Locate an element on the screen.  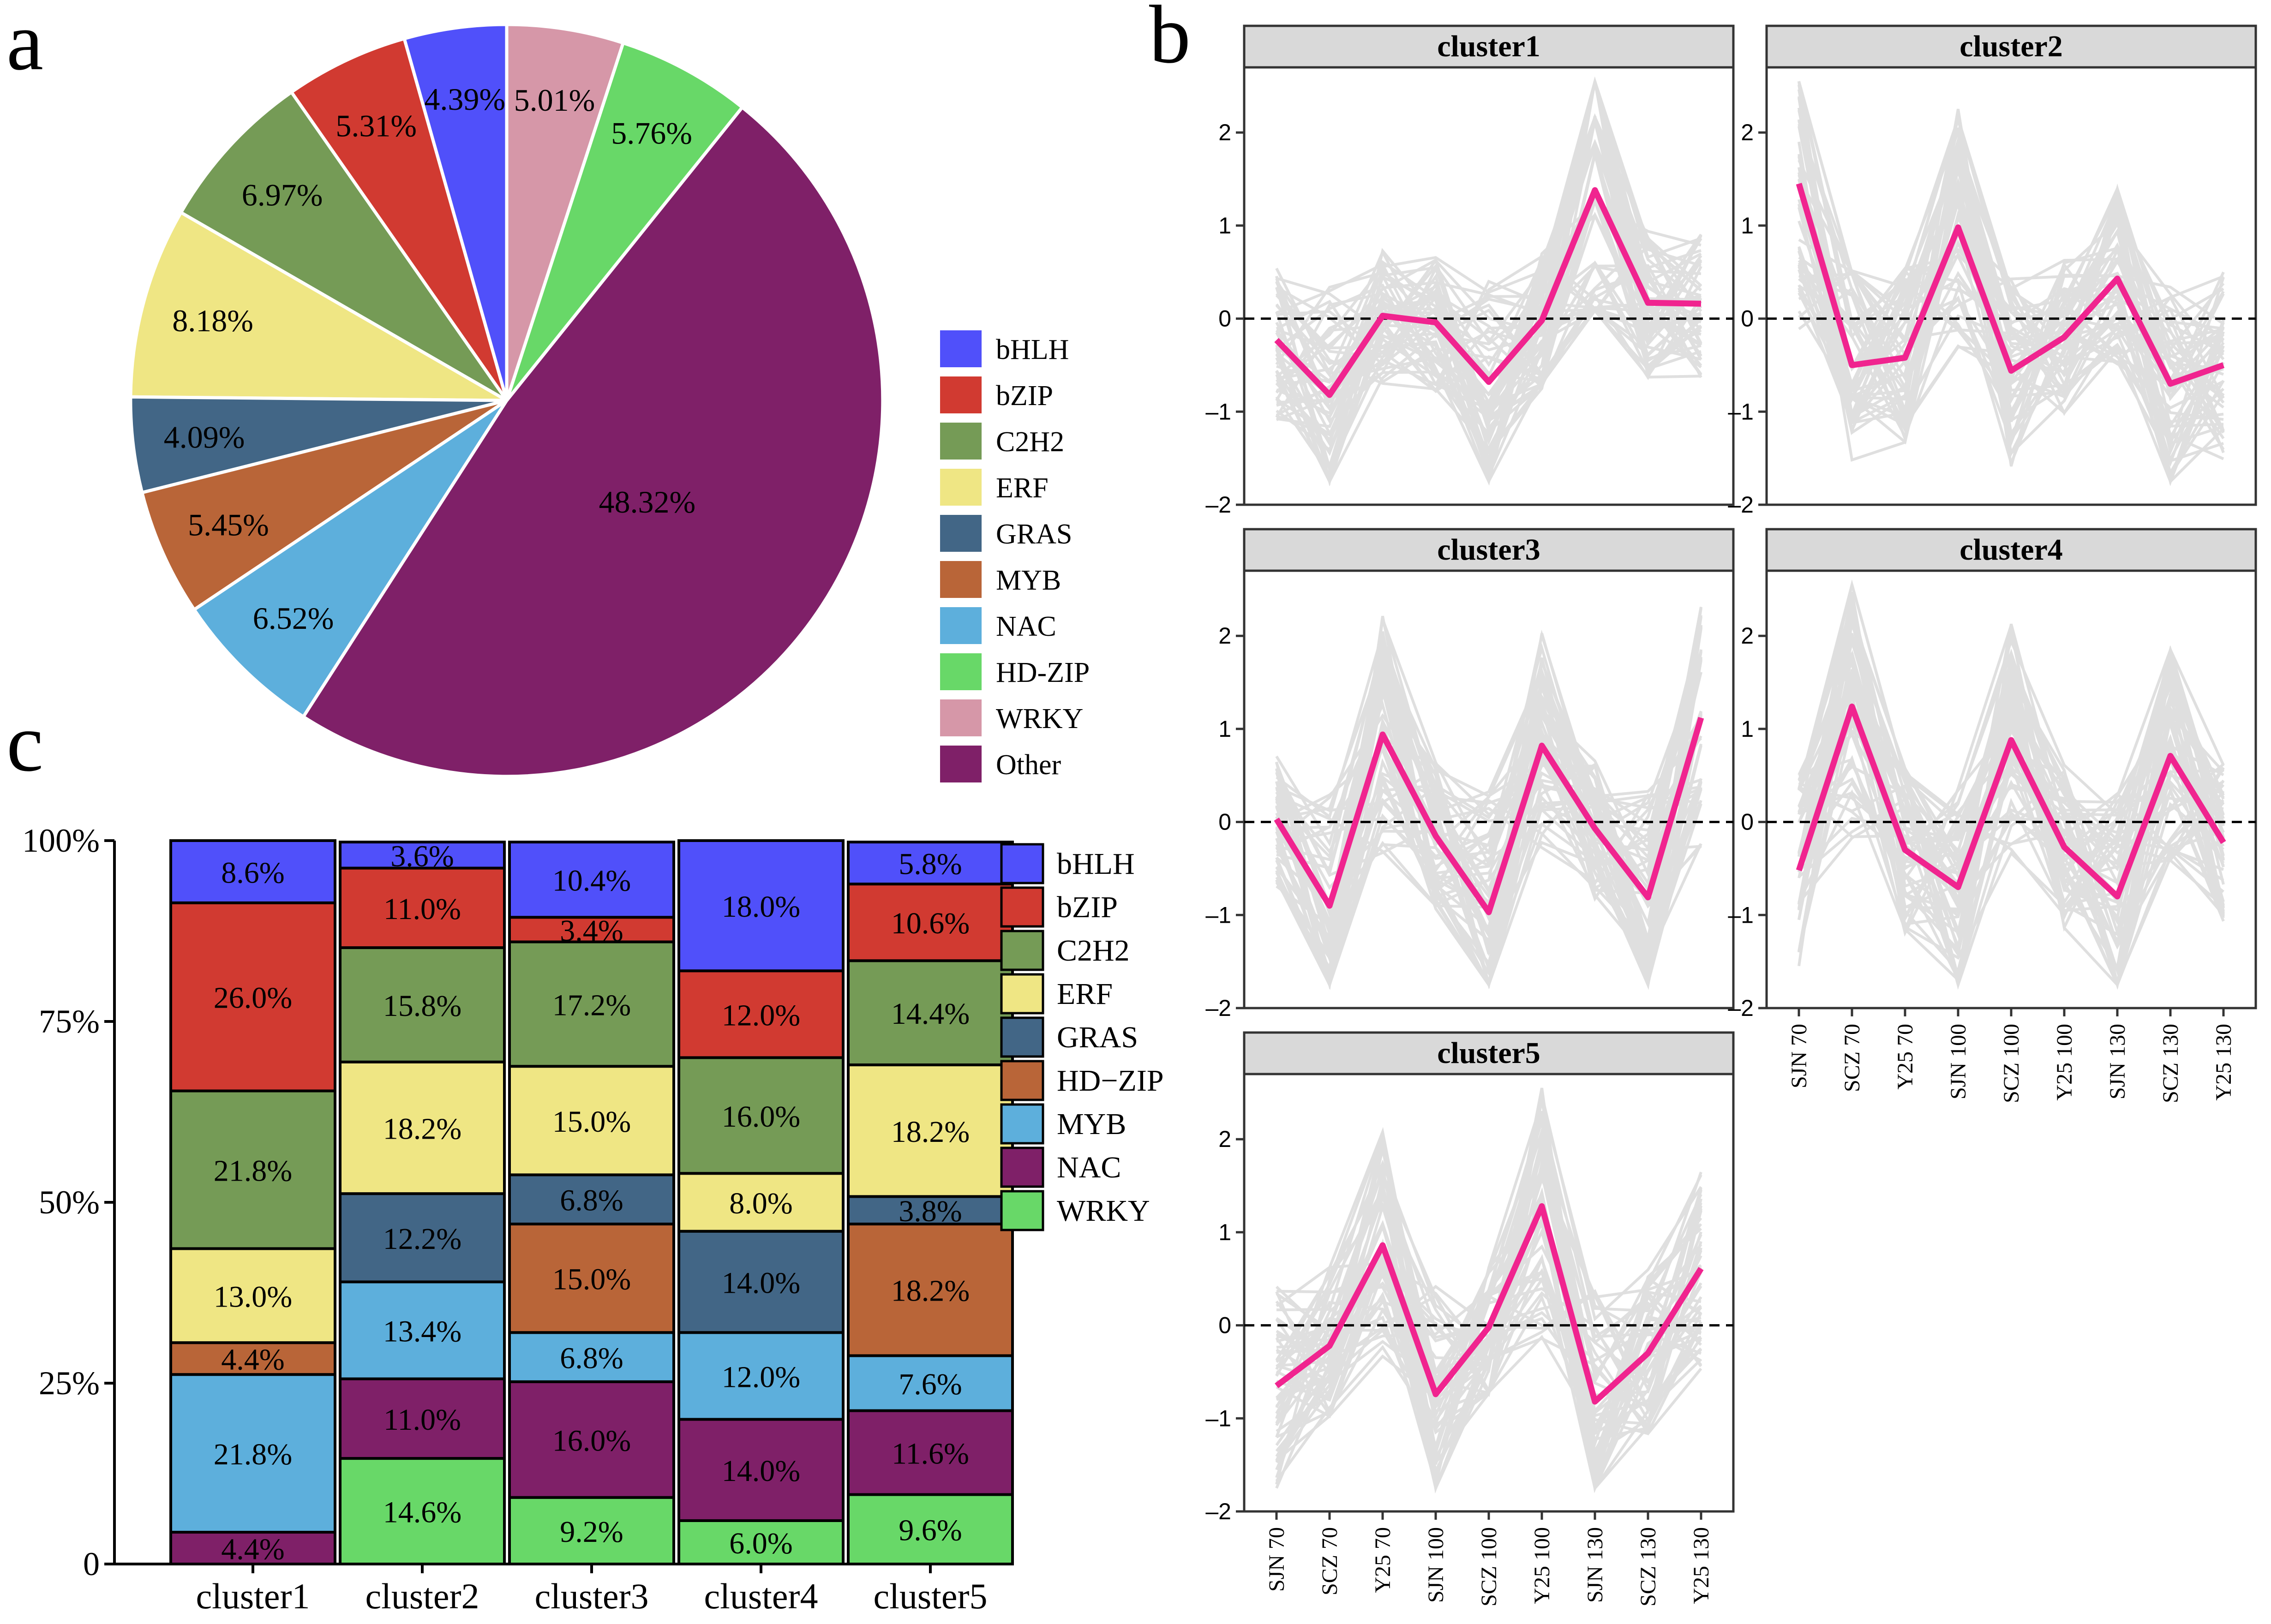
bar-segment-cluster2-c2h2 is located at coordinates (422, 1004).